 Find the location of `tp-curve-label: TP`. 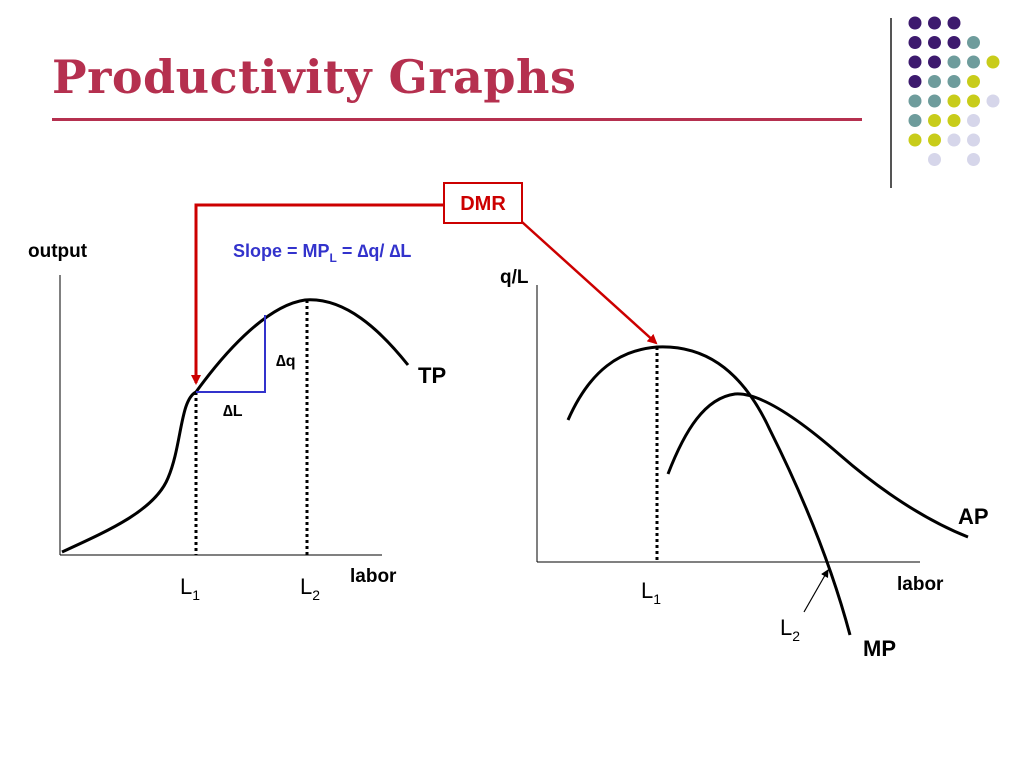

tp-curve-label: TP is located at coordinates (432, 375).